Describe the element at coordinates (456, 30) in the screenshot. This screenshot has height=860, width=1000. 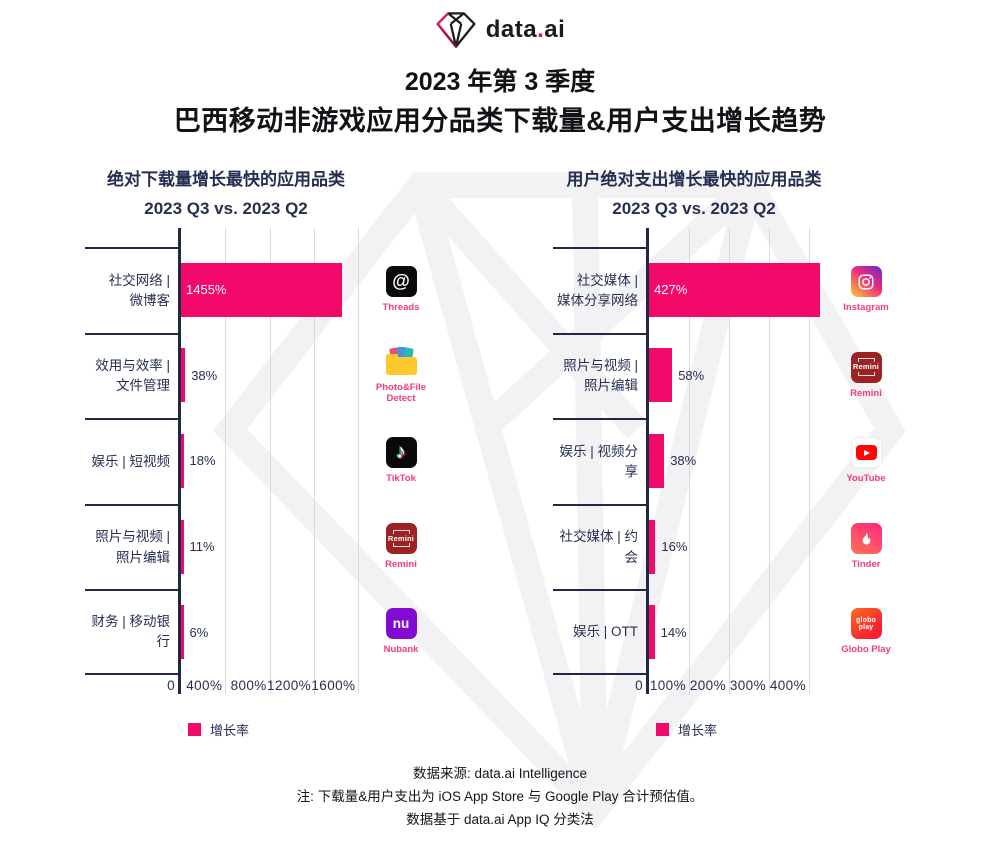
I see `data-ai-diamond-icon` at that location.